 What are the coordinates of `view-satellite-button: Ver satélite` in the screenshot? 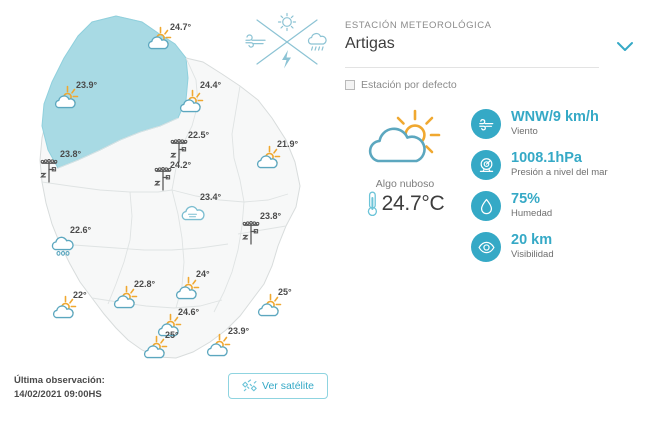 It's located at (278, 386).